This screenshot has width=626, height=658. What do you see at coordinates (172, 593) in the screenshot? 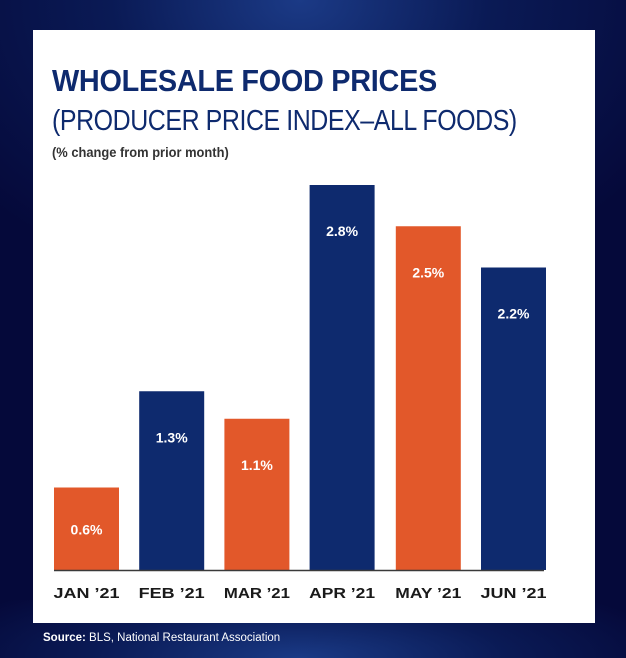
I see `x-tick-label: FEB ’21` at bounding box center [172, 593].